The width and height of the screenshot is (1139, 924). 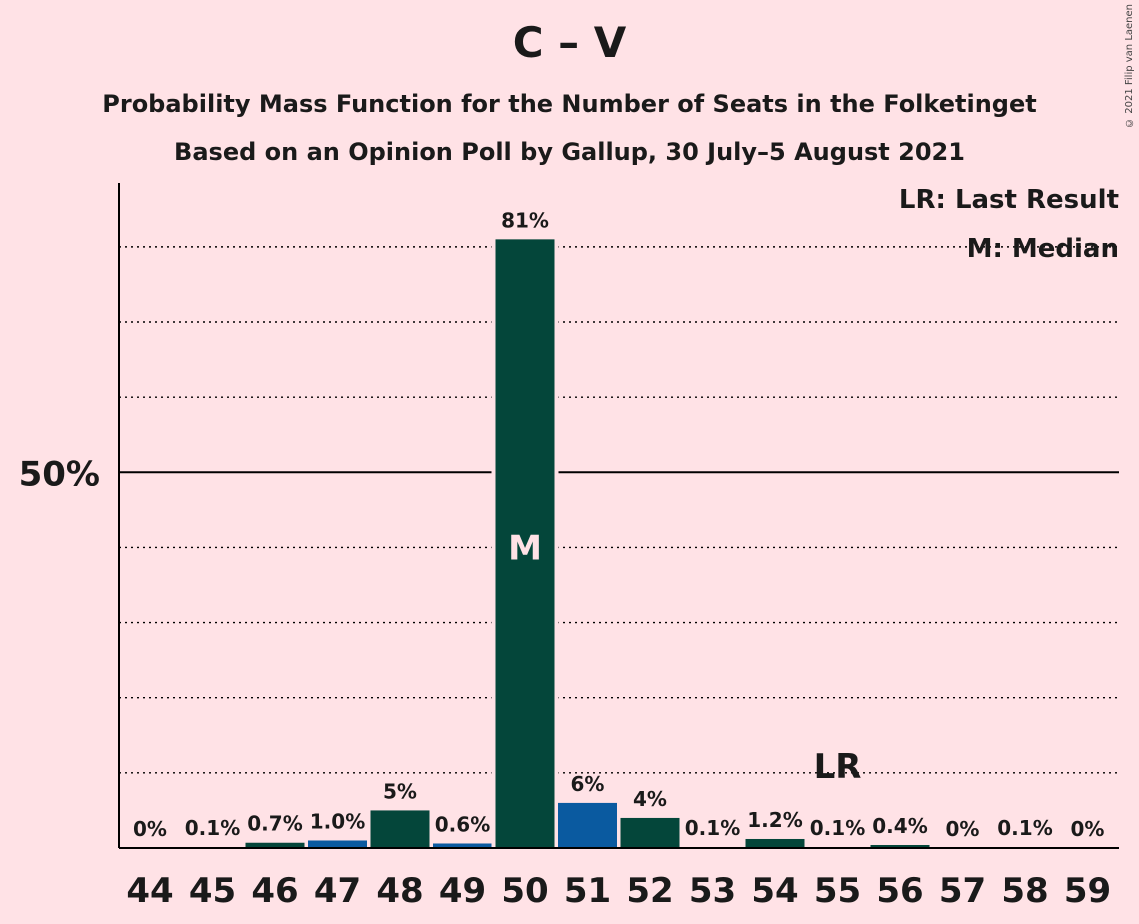 I want to click on value-label-57: 0%, so click(x=963, y=829).